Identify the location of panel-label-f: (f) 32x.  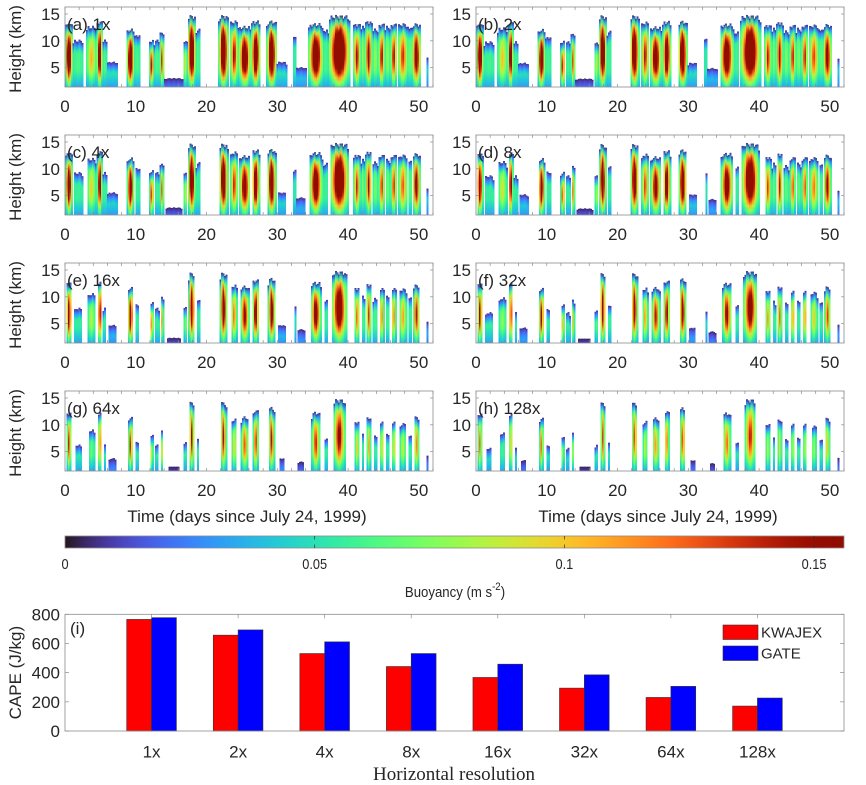
(502, 280).